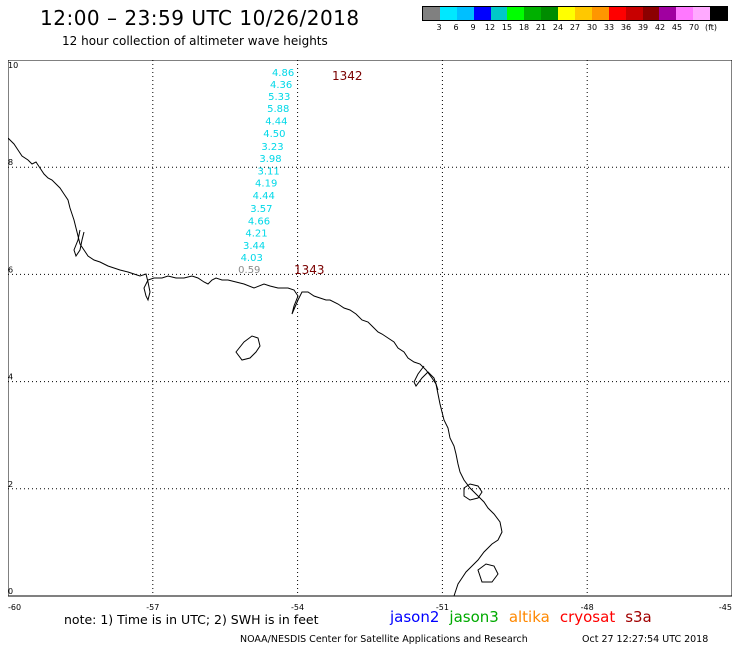  Describe the element at coordinates (524, 27) in the screenshot. I see `color-scale-label: 18` at that location.